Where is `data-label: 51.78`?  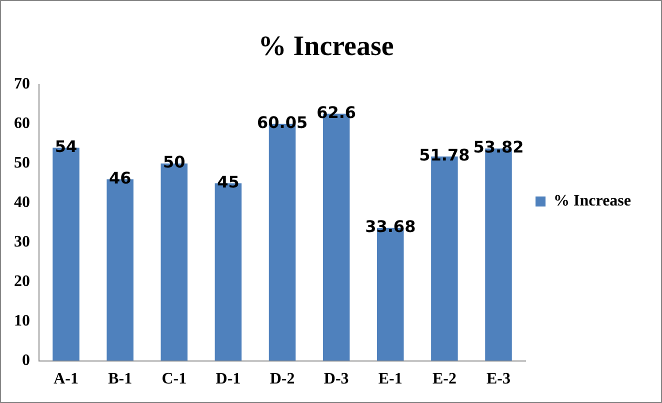
data-label: 51.78 is located at coordinates (444, 155).